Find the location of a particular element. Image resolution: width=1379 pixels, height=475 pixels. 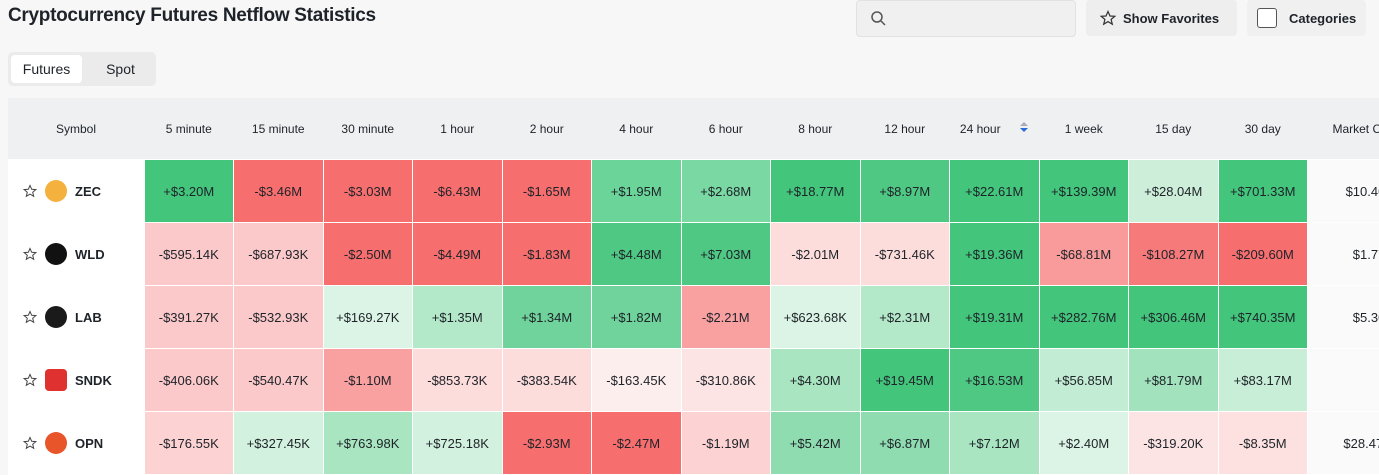

column-header: 30 day is located at coordinates (1263, 129).